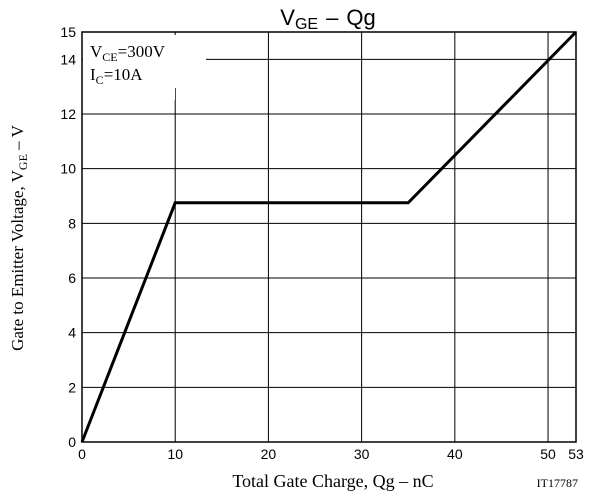 The width and height of the screenshot is (589, 500). Describe the element at coordinates (72, 333) in the screenshot. I see `y-tick-label: 4` at that location.